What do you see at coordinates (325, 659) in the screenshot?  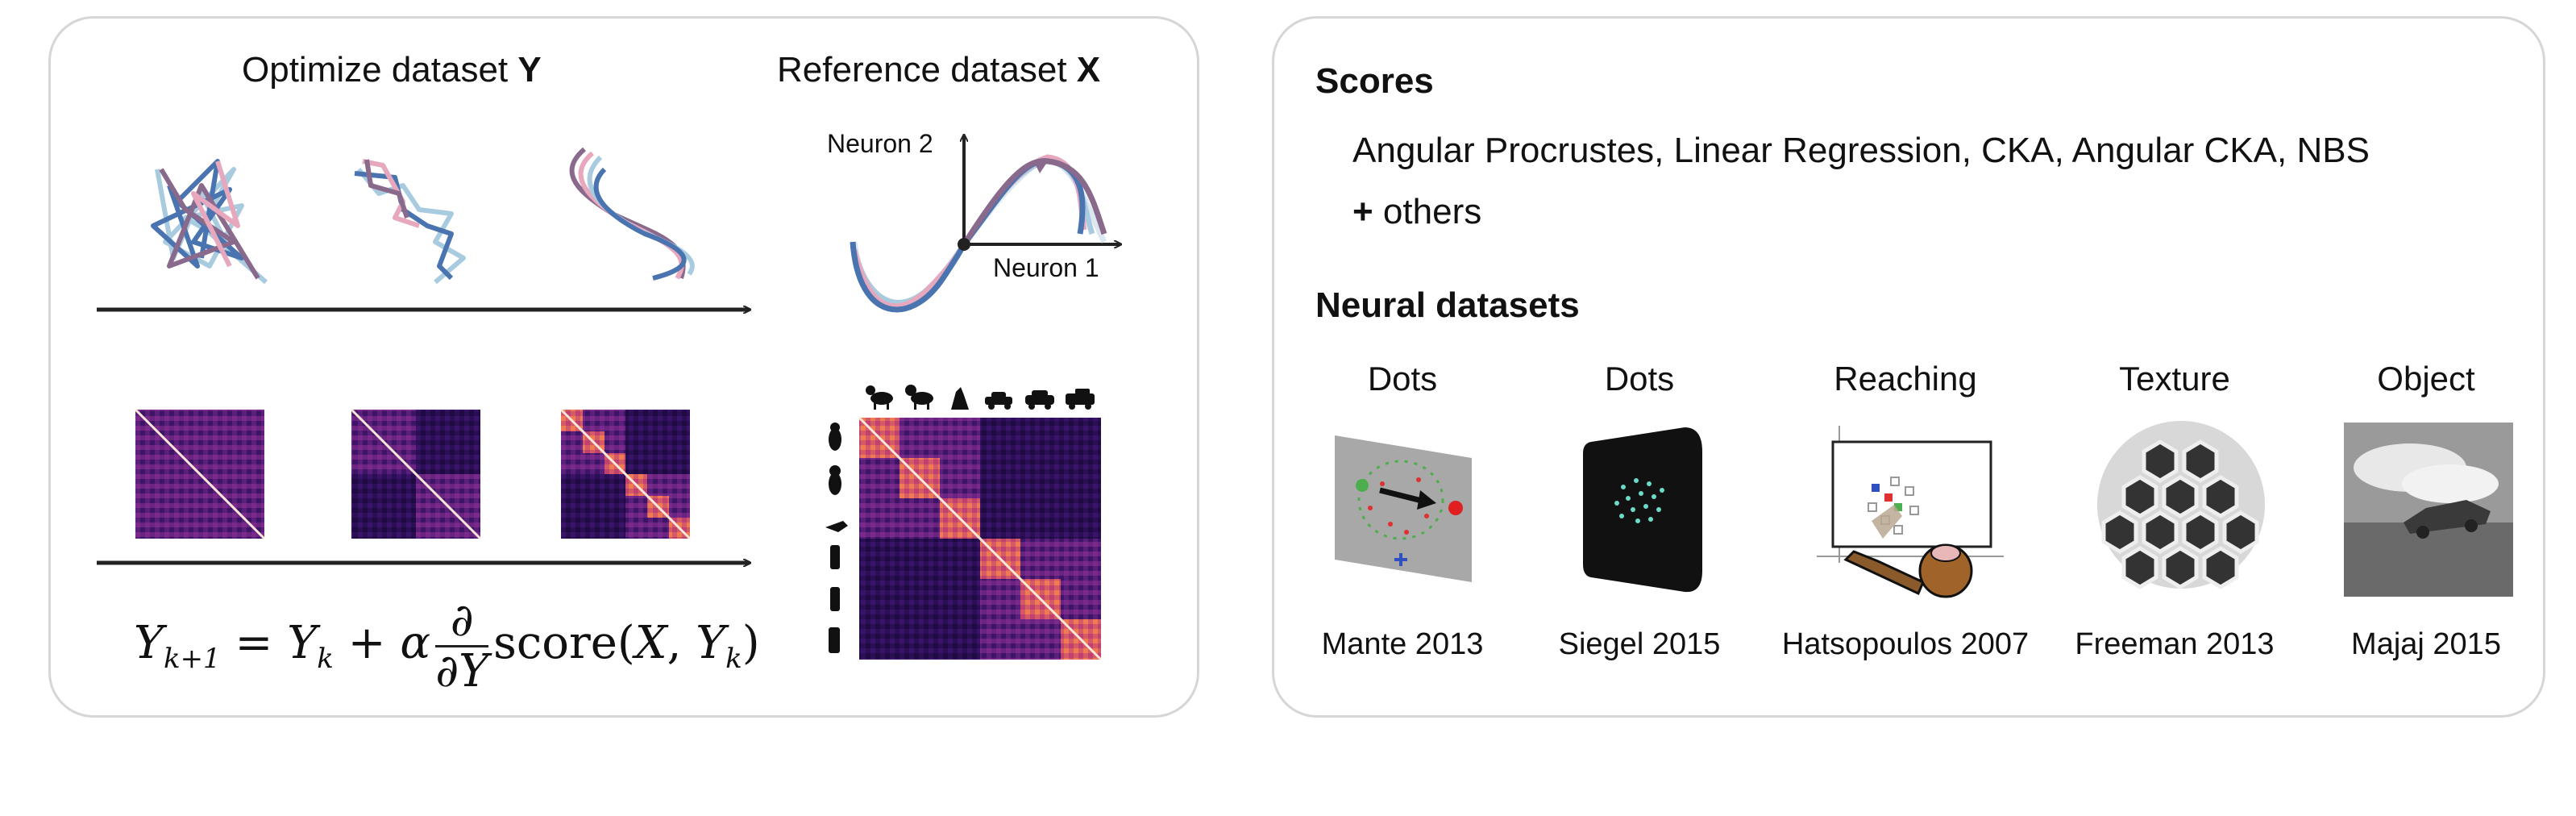 I see `formula-y-sub: k` at bounding box center [325, 659].